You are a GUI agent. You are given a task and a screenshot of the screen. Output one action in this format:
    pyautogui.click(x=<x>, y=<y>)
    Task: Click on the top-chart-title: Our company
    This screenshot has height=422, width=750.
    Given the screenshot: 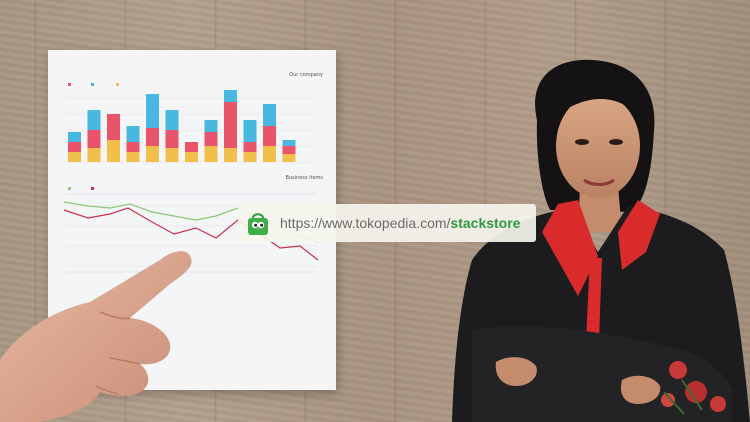 What is the action you would take?
    pyautogui.click(x=306, y=75)
    